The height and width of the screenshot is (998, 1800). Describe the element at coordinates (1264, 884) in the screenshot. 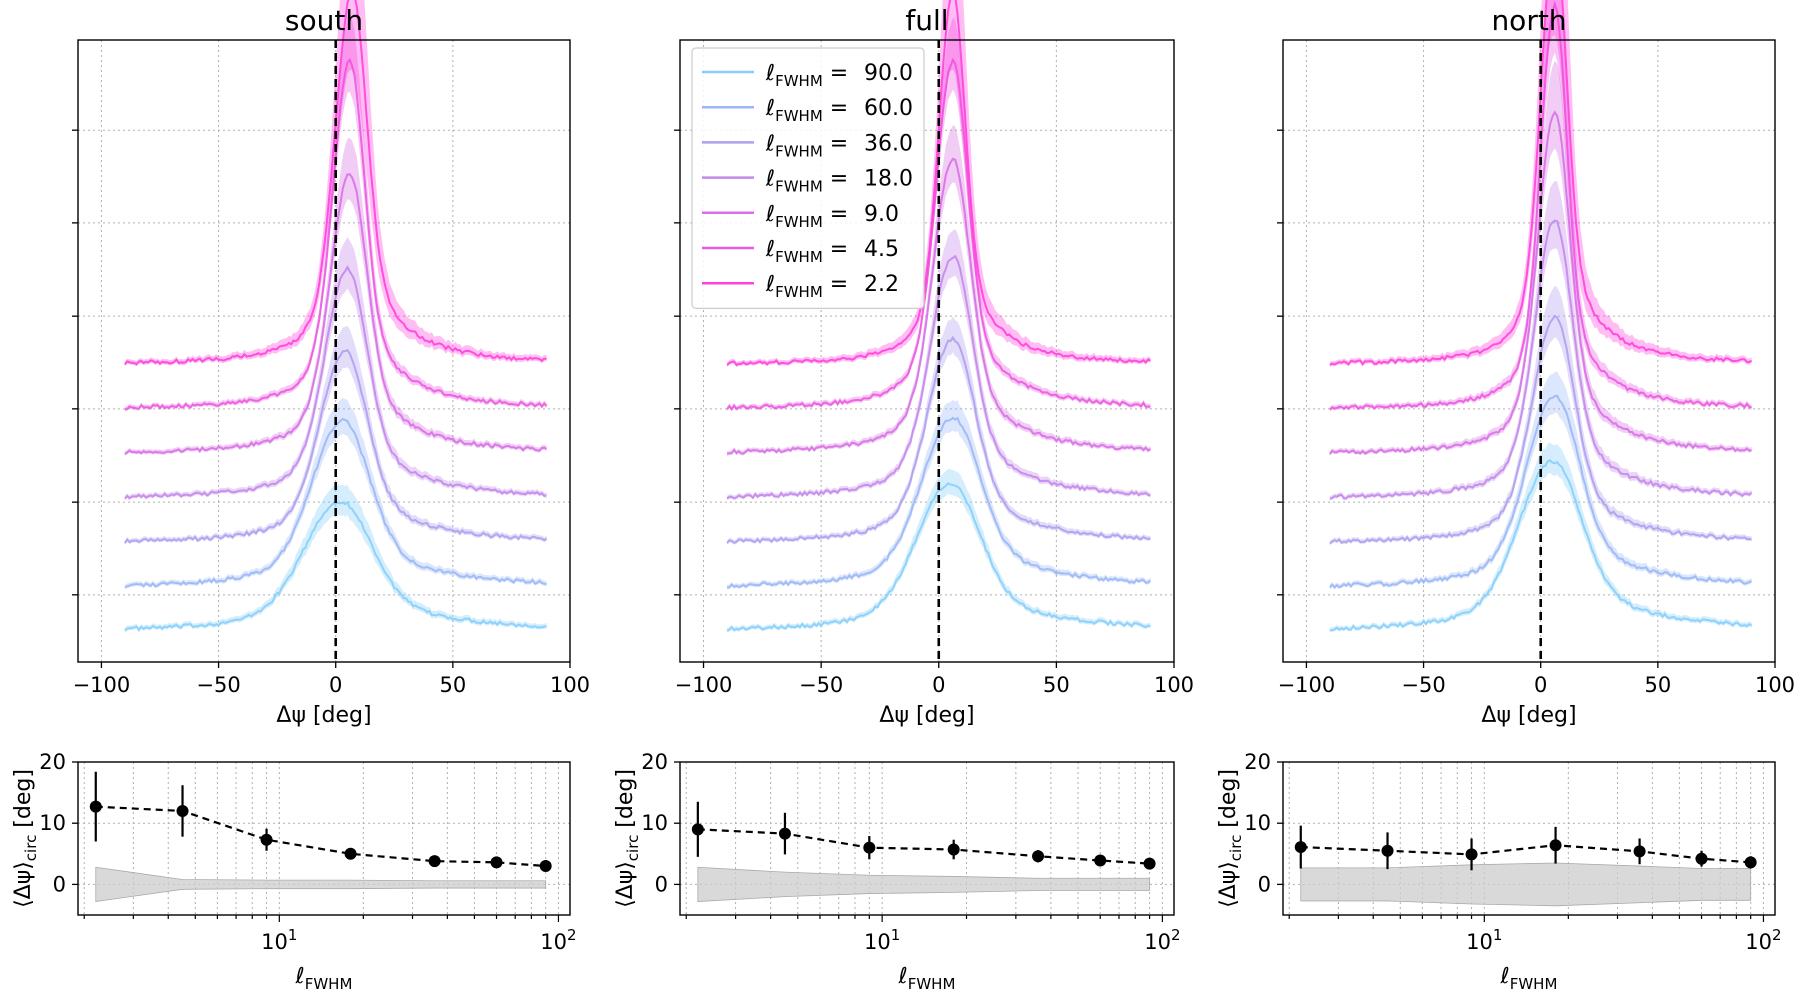

I see `y-tick-label: 0` at that location.